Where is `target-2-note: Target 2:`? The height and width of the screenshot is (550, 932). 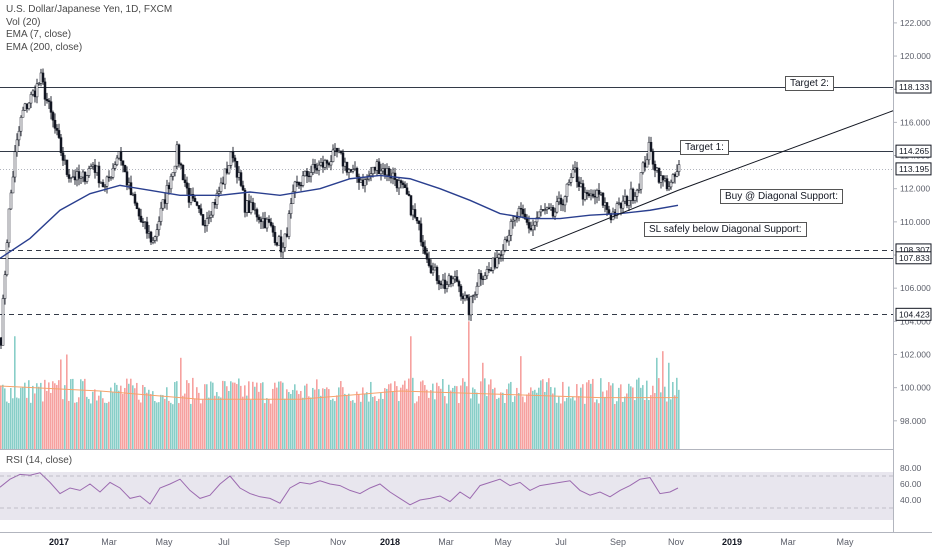
target-2-note: Target 2: is located at coordinates (809, 83).